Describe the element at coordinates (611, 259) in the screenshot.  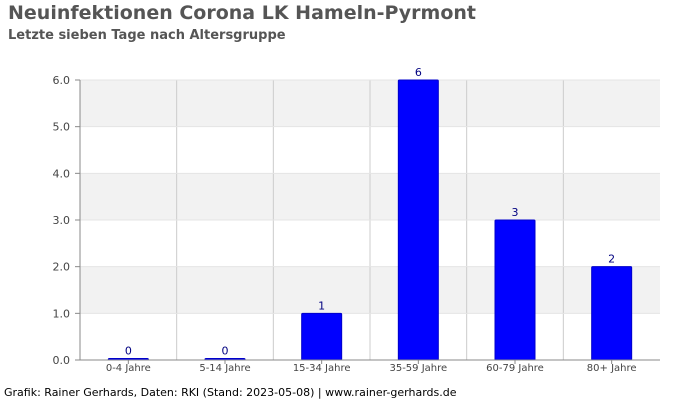
I see `data-label: 2` at that location.